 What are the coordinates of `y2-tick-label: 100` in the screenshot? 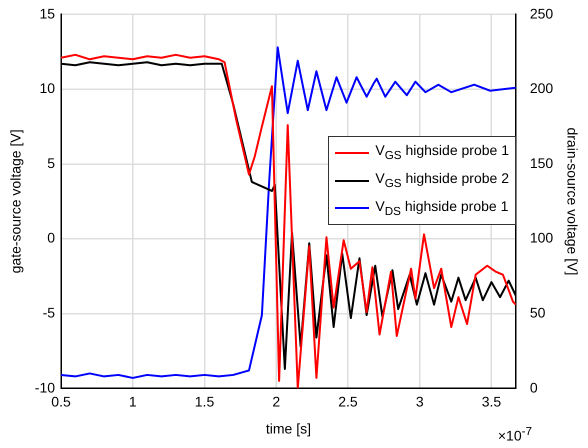 It's located at (542, 238).